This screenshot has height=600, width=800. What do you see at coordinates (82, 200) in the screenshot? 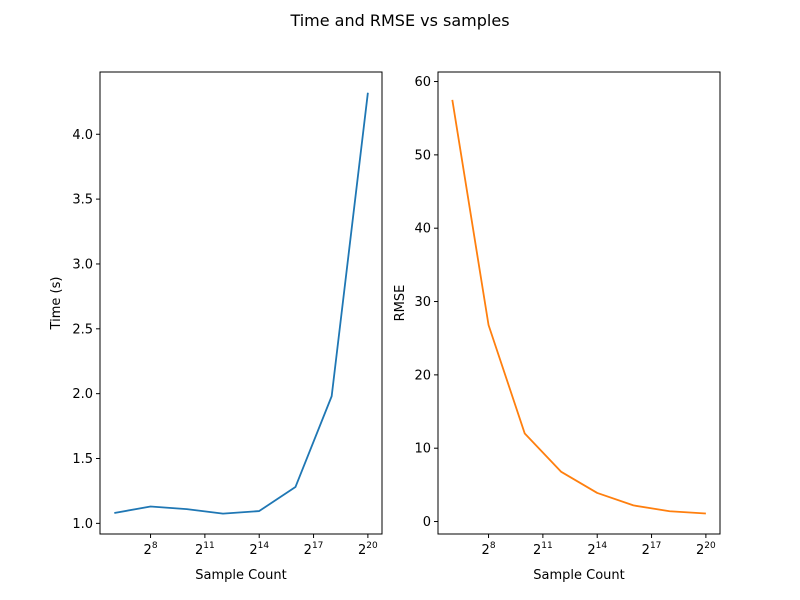
I see `y-tick-label: 3.5` at bounding box center [82, 200].